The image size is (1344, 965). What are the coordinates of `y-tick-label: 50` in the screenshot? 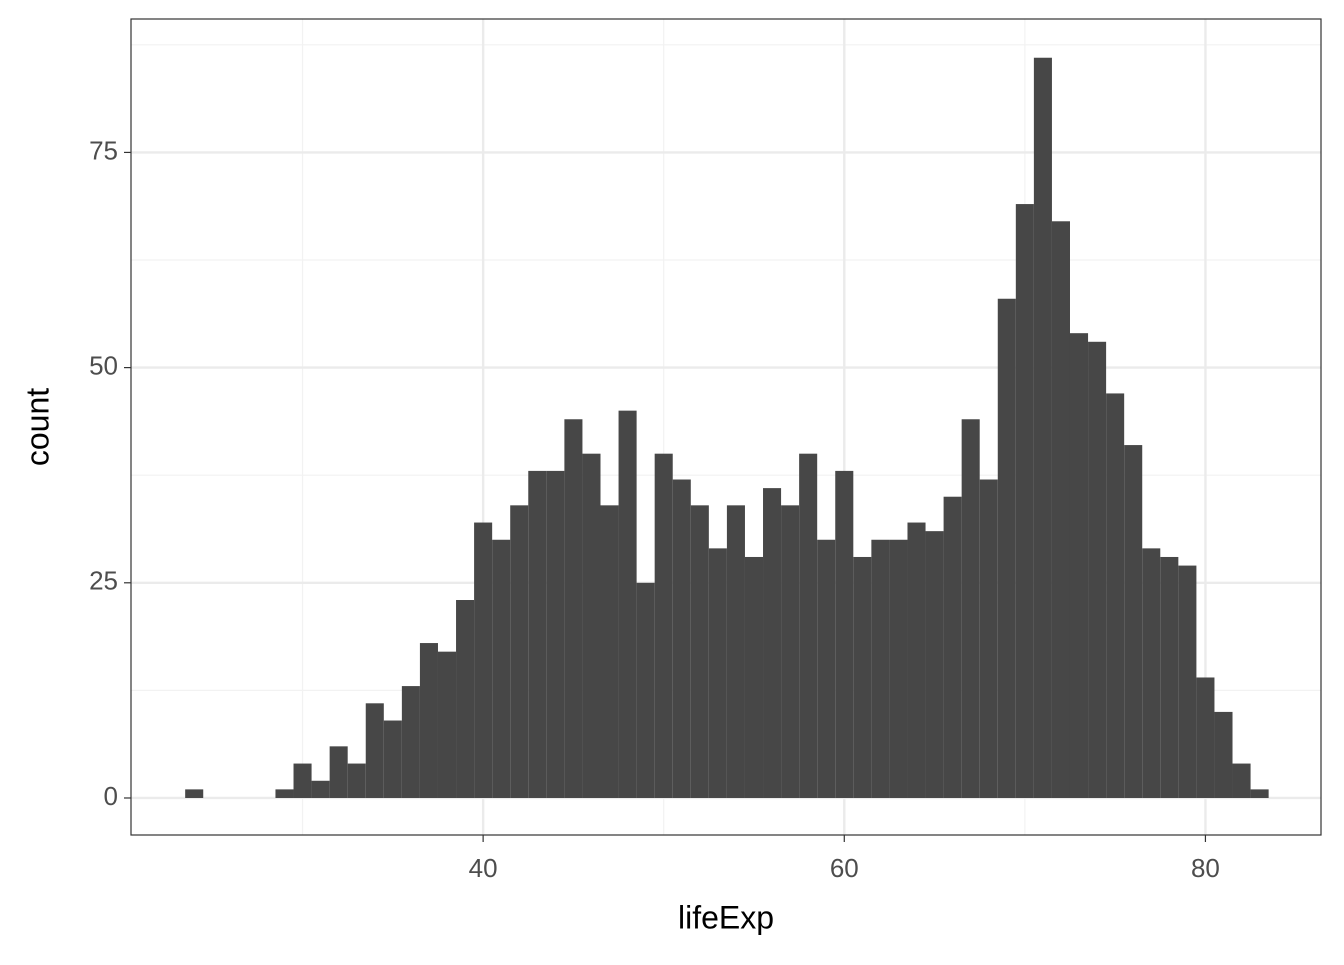 It's located at (103, 365).